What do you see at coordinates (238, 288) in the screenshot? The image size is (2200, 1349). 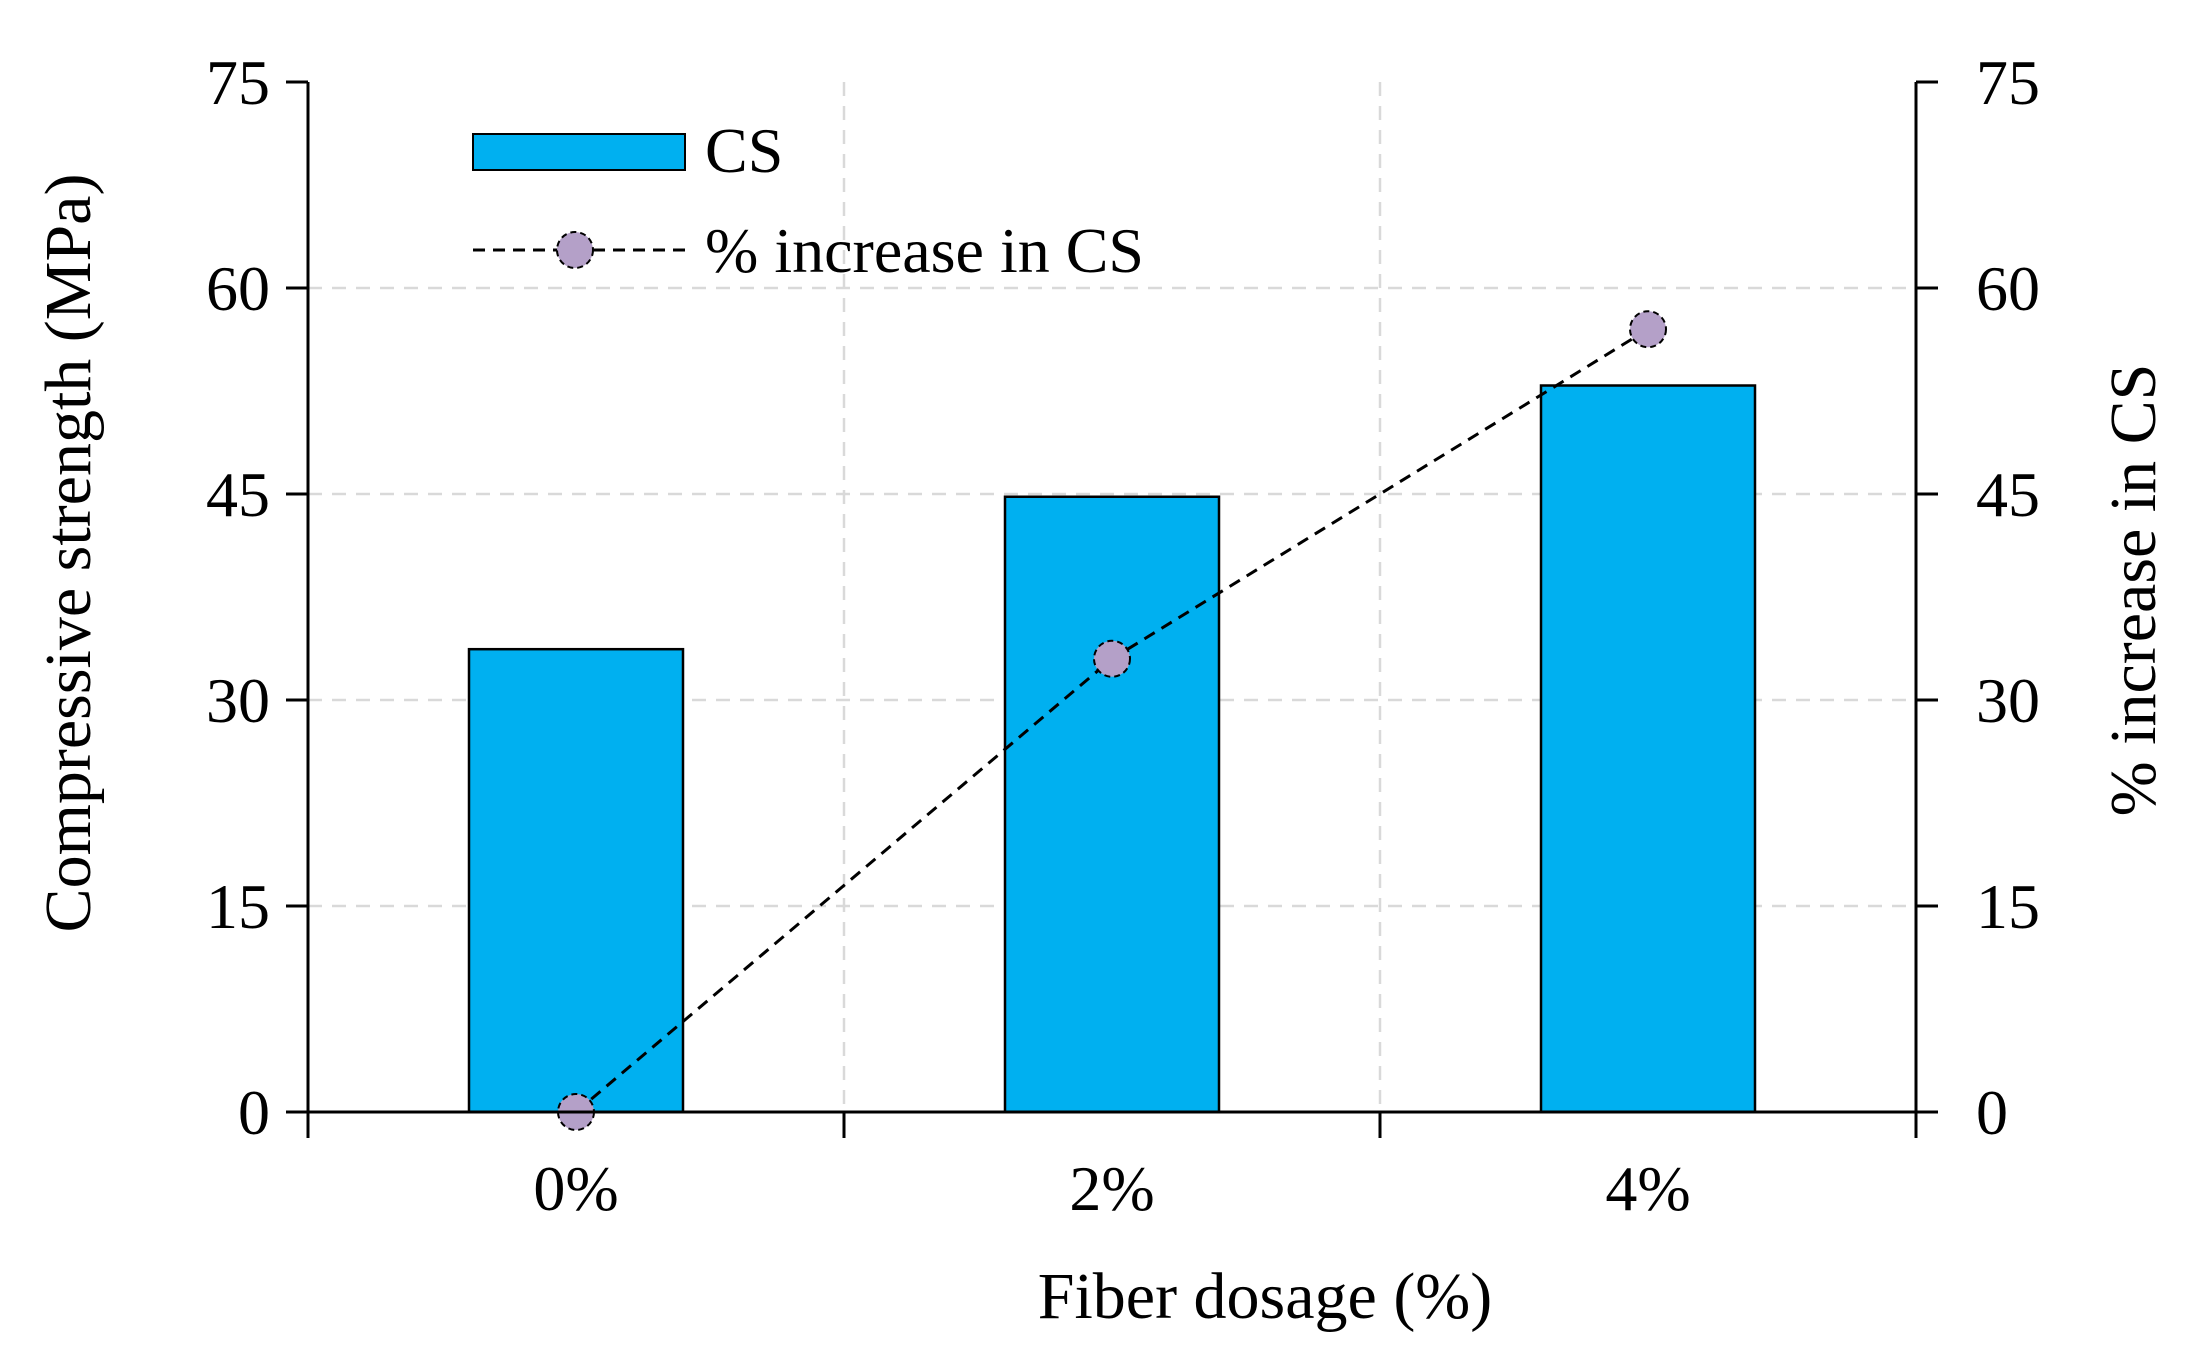 I see `y-tick-label: 60` at bounding box center [238, 288].